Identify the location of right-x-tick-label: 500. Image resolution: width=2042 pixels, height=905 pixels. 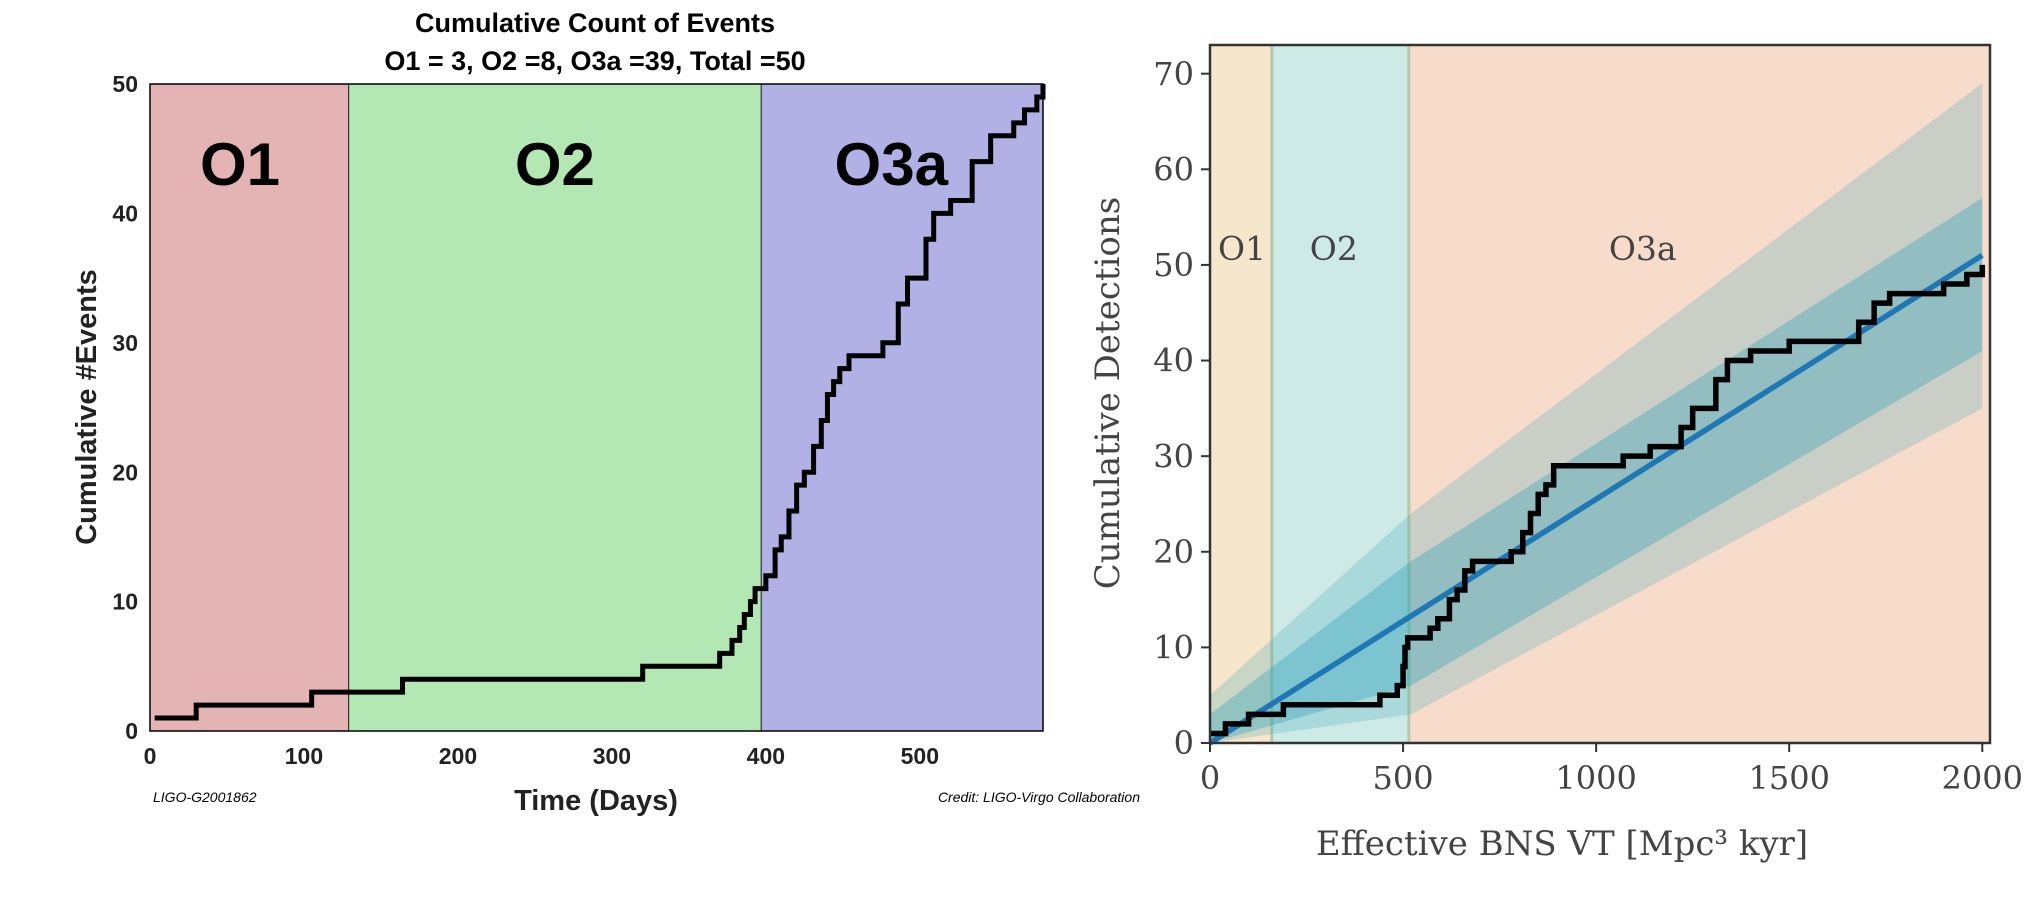
(1403, 778).